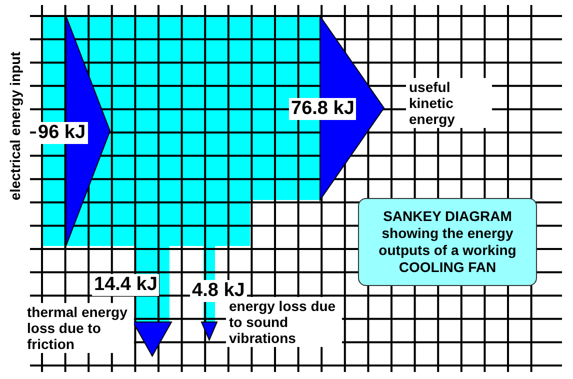  Describe the element at coordinates (126, 285) in the screenshot. I see `data-label: 14.4 kJ` at that location.